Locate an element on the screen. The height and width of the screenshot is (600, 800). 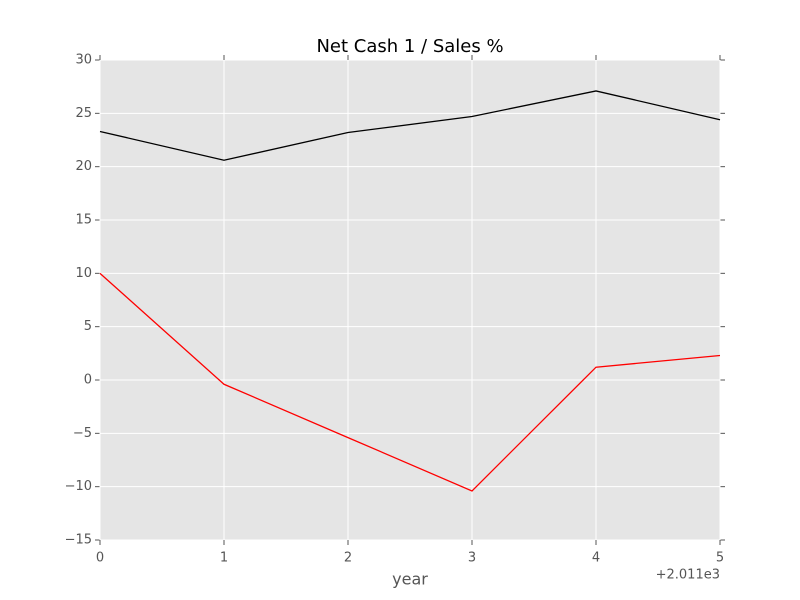
x-tick-label: 4 is located at coordinates (596, 558).